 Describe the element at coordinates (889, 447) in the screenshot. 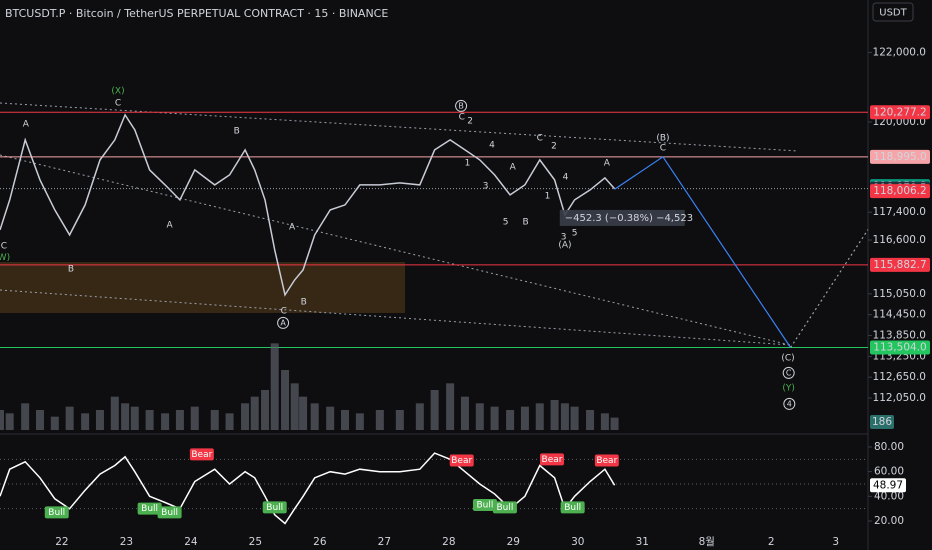

I see `y-tick-label: 80.00` at that location.